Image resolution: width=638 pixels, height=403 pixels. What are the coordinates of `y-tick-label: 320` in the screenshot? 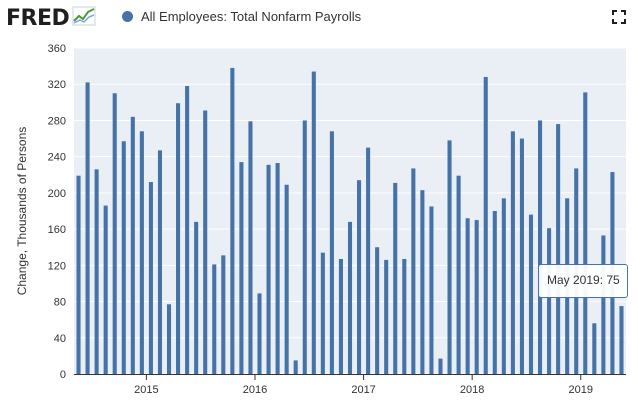 It's located at (57, 85).